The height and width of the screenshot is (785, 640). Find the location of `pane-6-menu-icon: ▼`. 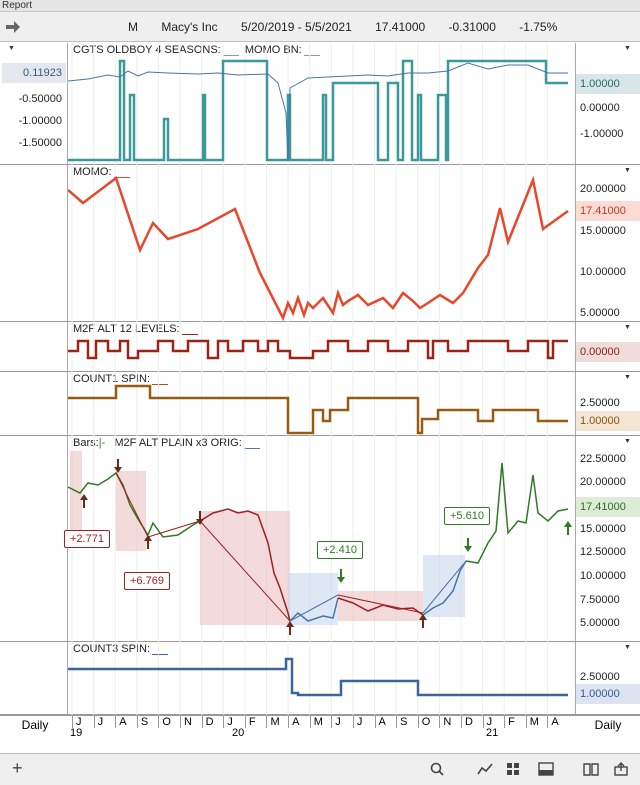

pane-6-menu-icon: ▼ is located at coordinates (627, 647).